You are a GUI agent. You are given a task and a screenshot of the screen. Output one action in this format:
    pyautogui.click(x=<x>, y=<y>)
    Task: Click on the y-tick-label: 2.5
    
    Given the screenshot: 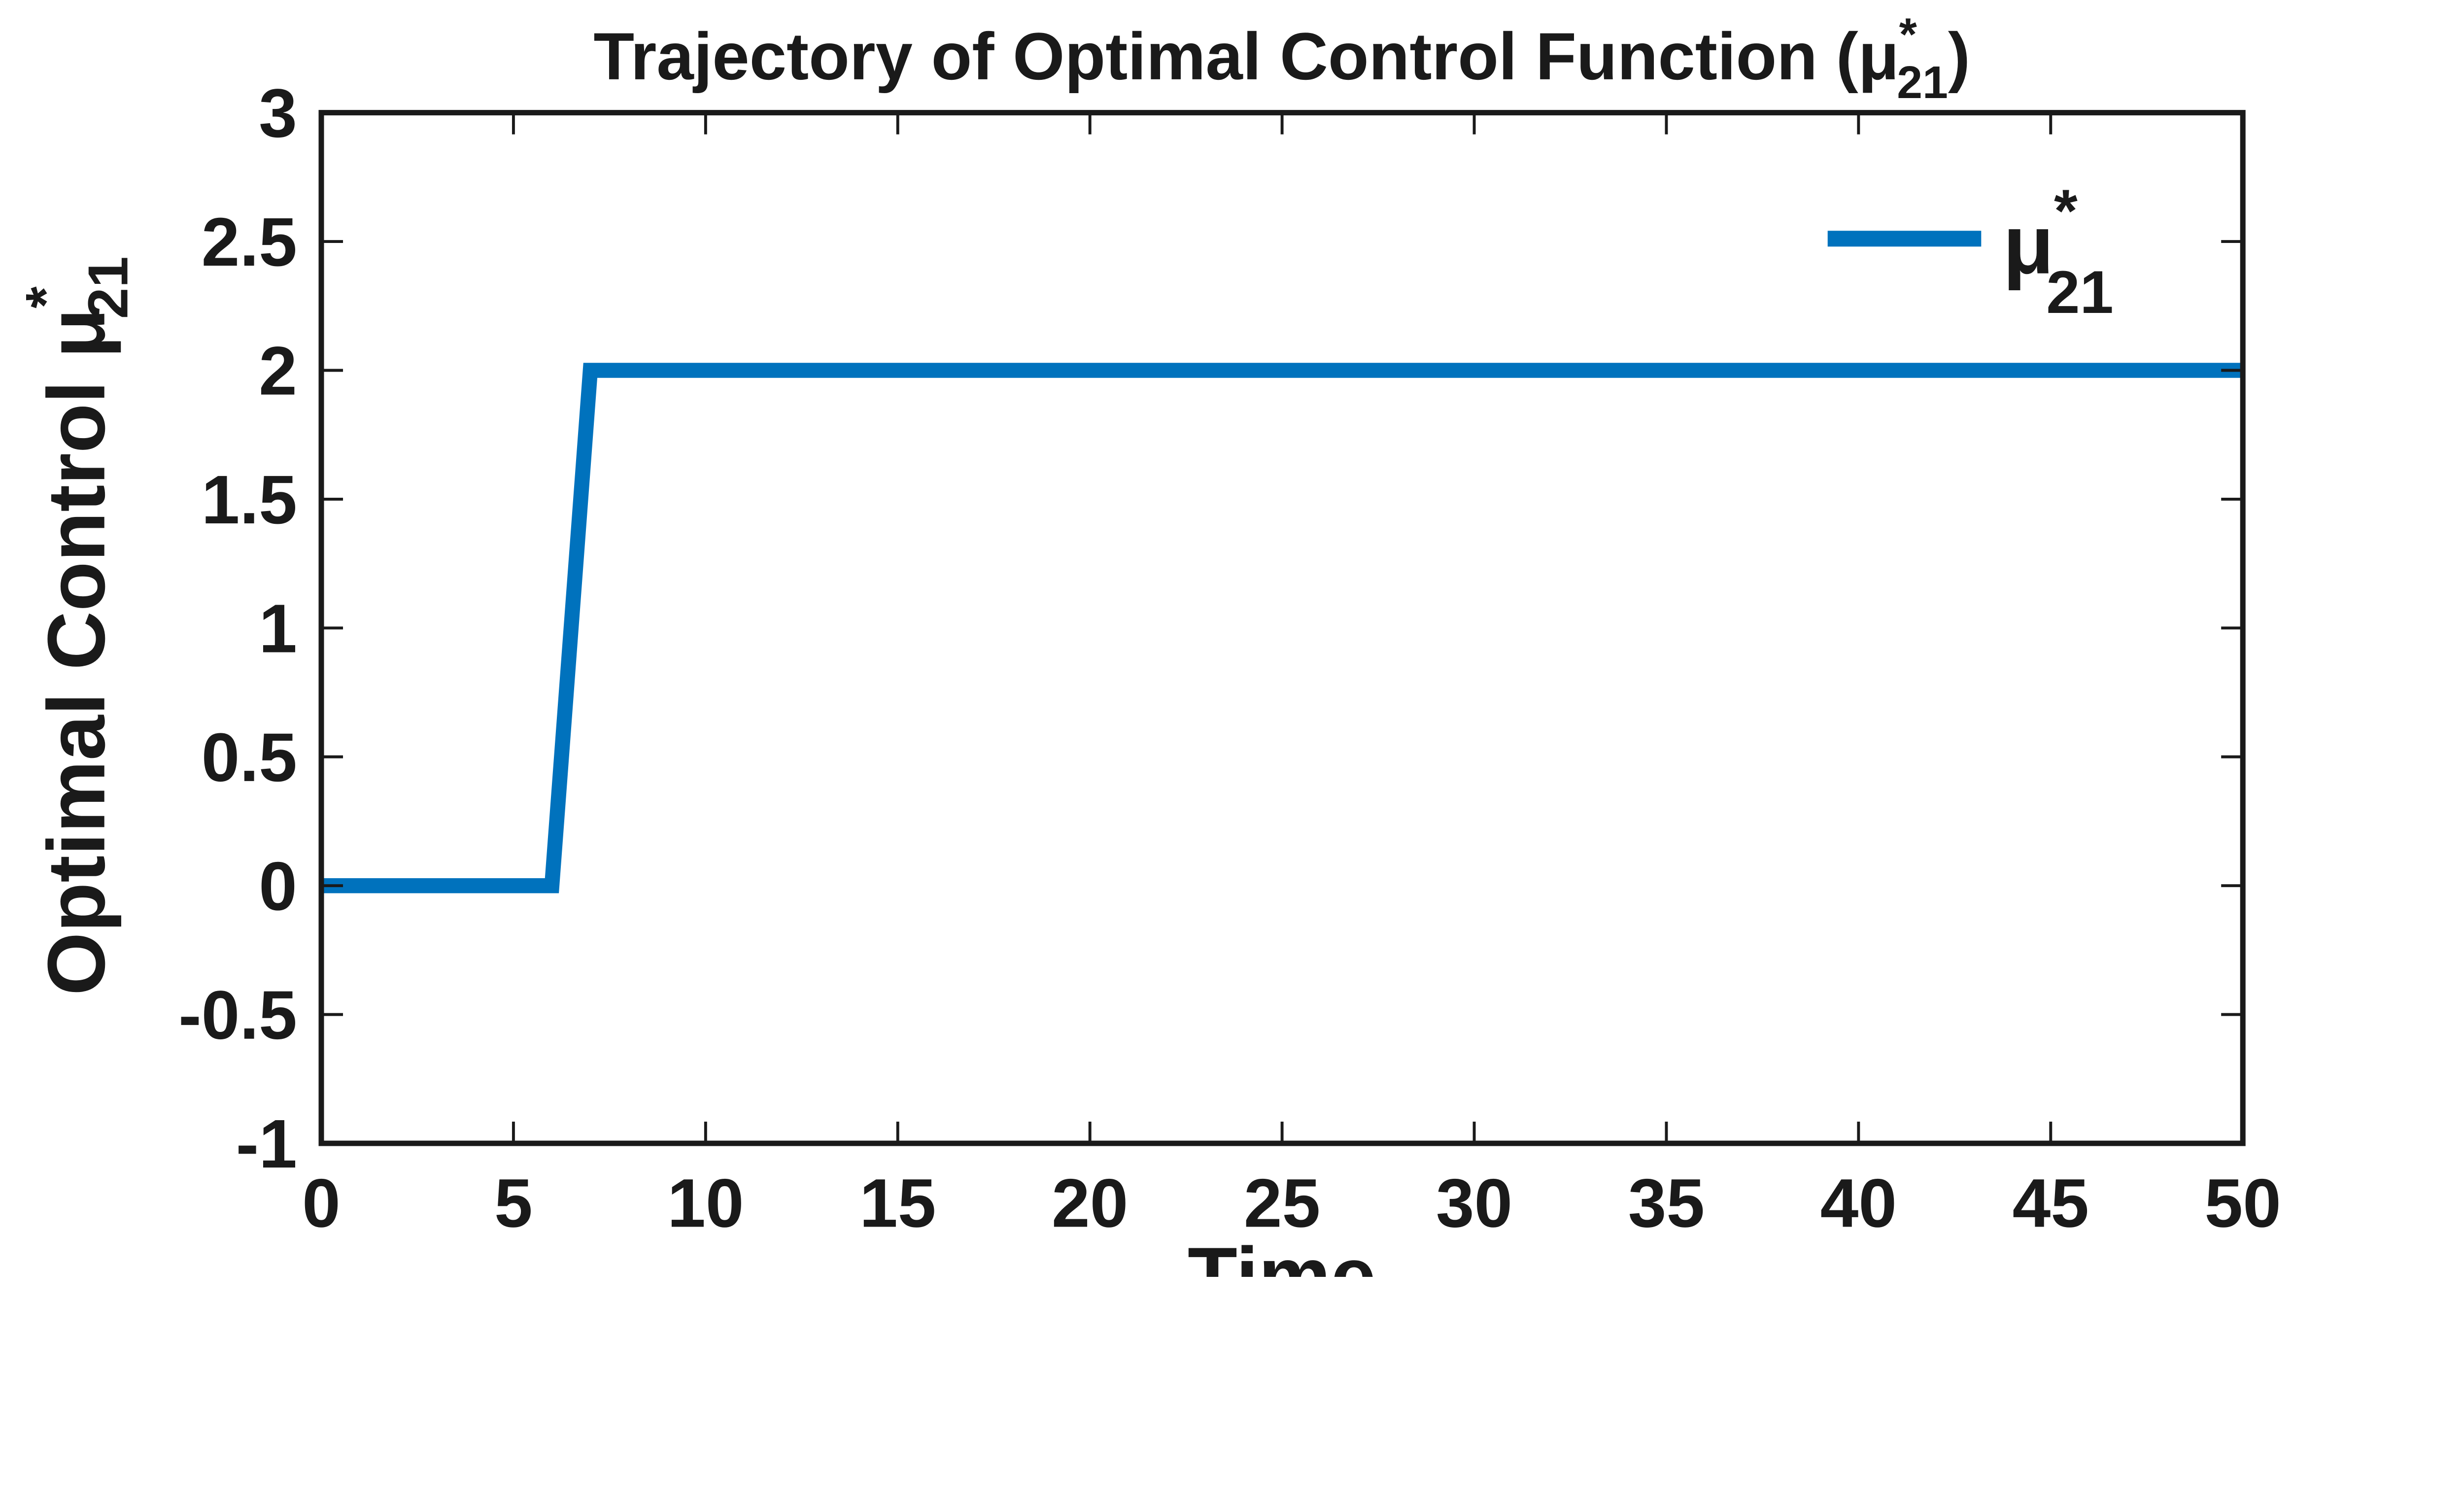 What is the action you would take?
    pyautogui.click(x=249, y=242)
    